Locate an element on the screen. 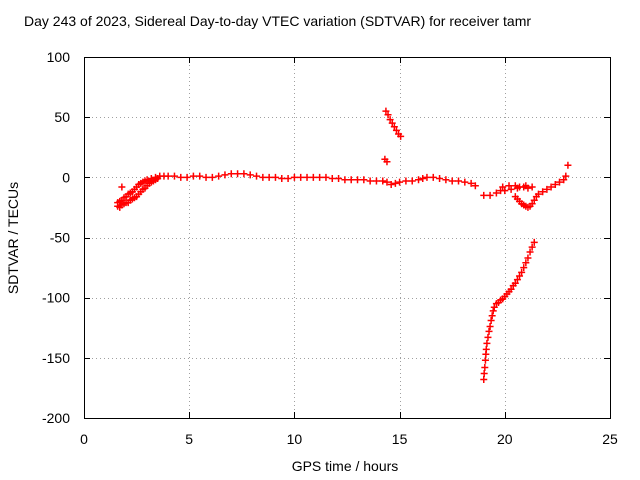 The width and height of the screenshot is (640, 480). y-tick-label: -150 is located at coordinates (56, 358).